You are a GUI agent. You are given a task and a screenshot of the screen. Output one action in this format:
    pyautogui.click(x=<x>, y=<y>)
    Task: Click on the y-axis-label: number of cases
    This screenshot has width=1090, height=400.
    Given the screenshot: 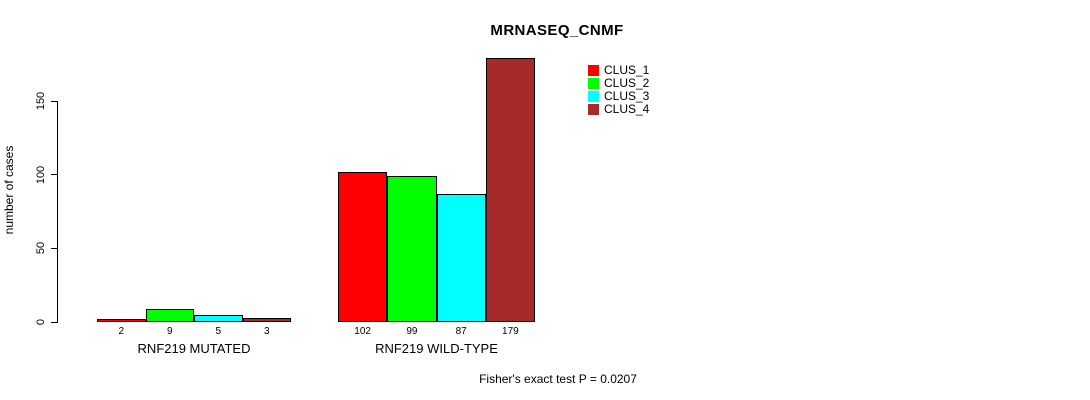 What is the action you would take?
    pyautogui.click(x=9, y=190)
    